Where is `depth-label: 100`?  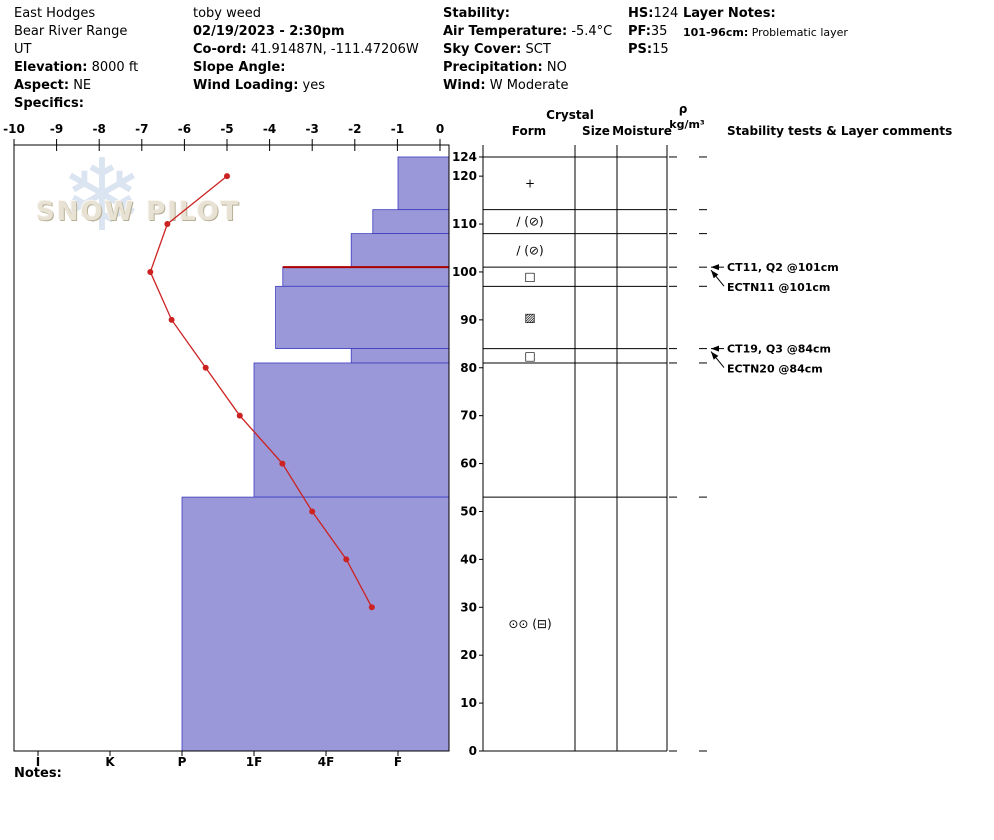 depth-label: 100 is located at coordinates (464, 272).